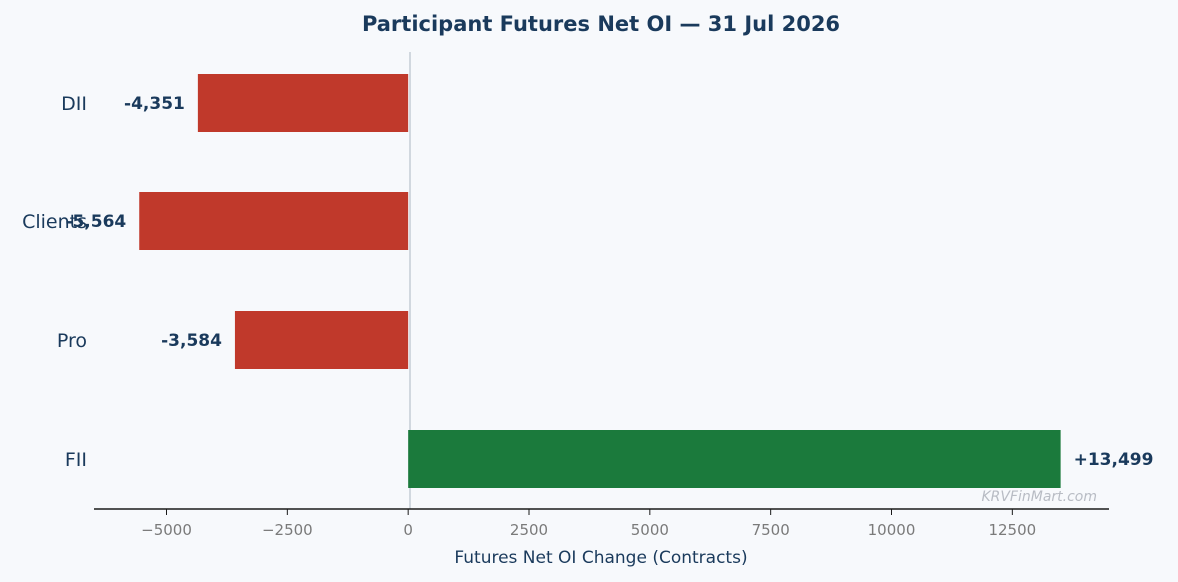  I want to click on x-axis-label: Futures Net OI Change (Contracts), so click(600, 558).